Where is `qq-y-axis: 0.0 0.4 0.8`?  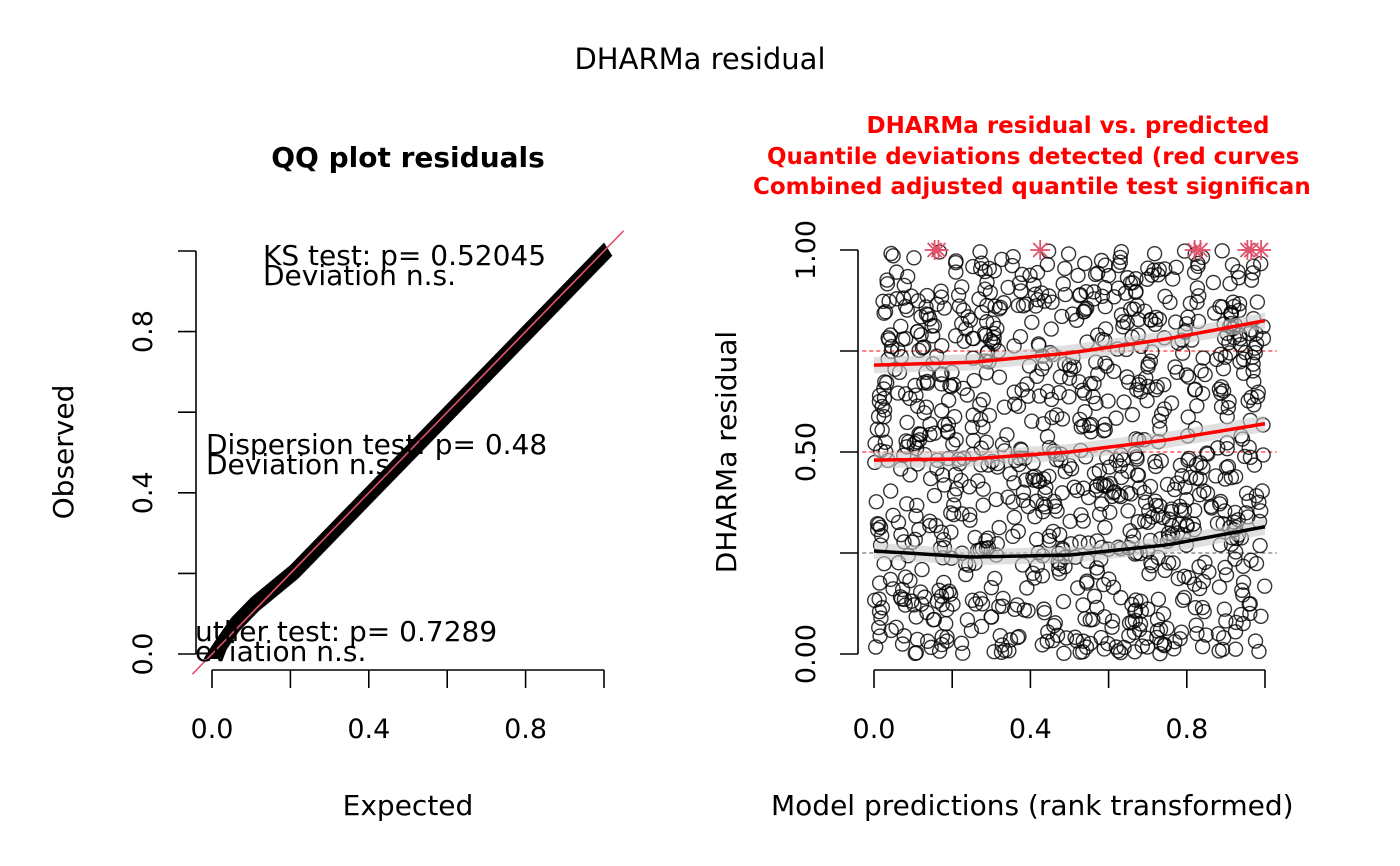
qq-y-axis: 0.0 0.4 0.8 is located at coordinates (162, 462).